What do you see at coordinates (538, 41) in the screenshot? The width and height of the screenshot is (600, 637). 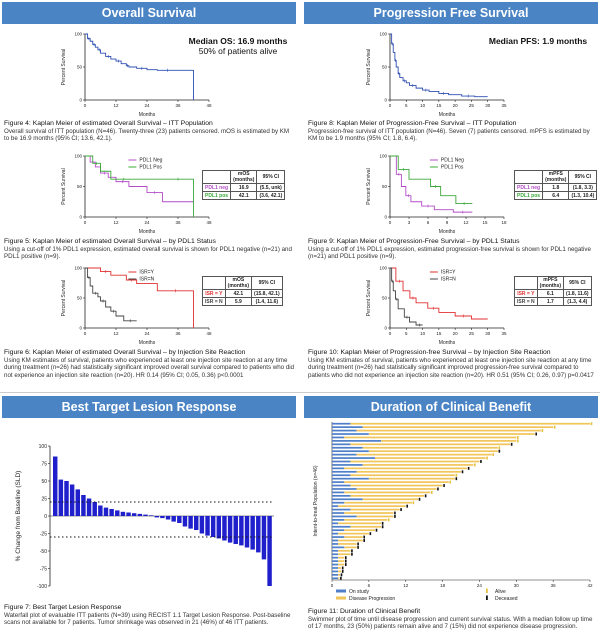 I see `pfs-median-text: Median PFS: 1.9 months` at bounding box center [538, 41].